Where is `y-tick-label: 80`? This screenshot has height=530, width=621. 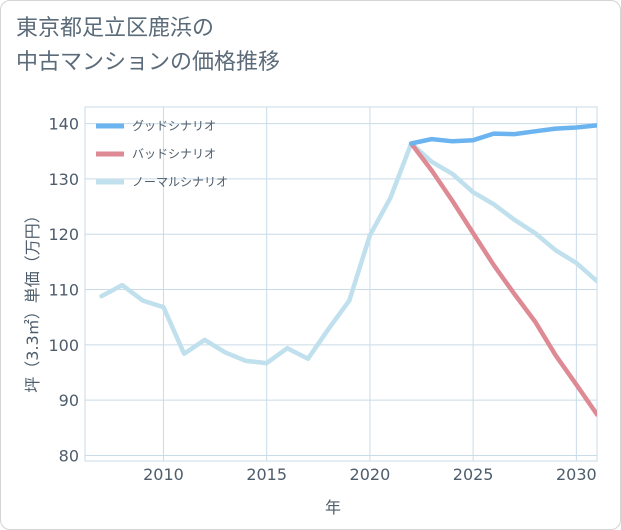
y-tick-label: 80 is located at coordinates (69, 455).